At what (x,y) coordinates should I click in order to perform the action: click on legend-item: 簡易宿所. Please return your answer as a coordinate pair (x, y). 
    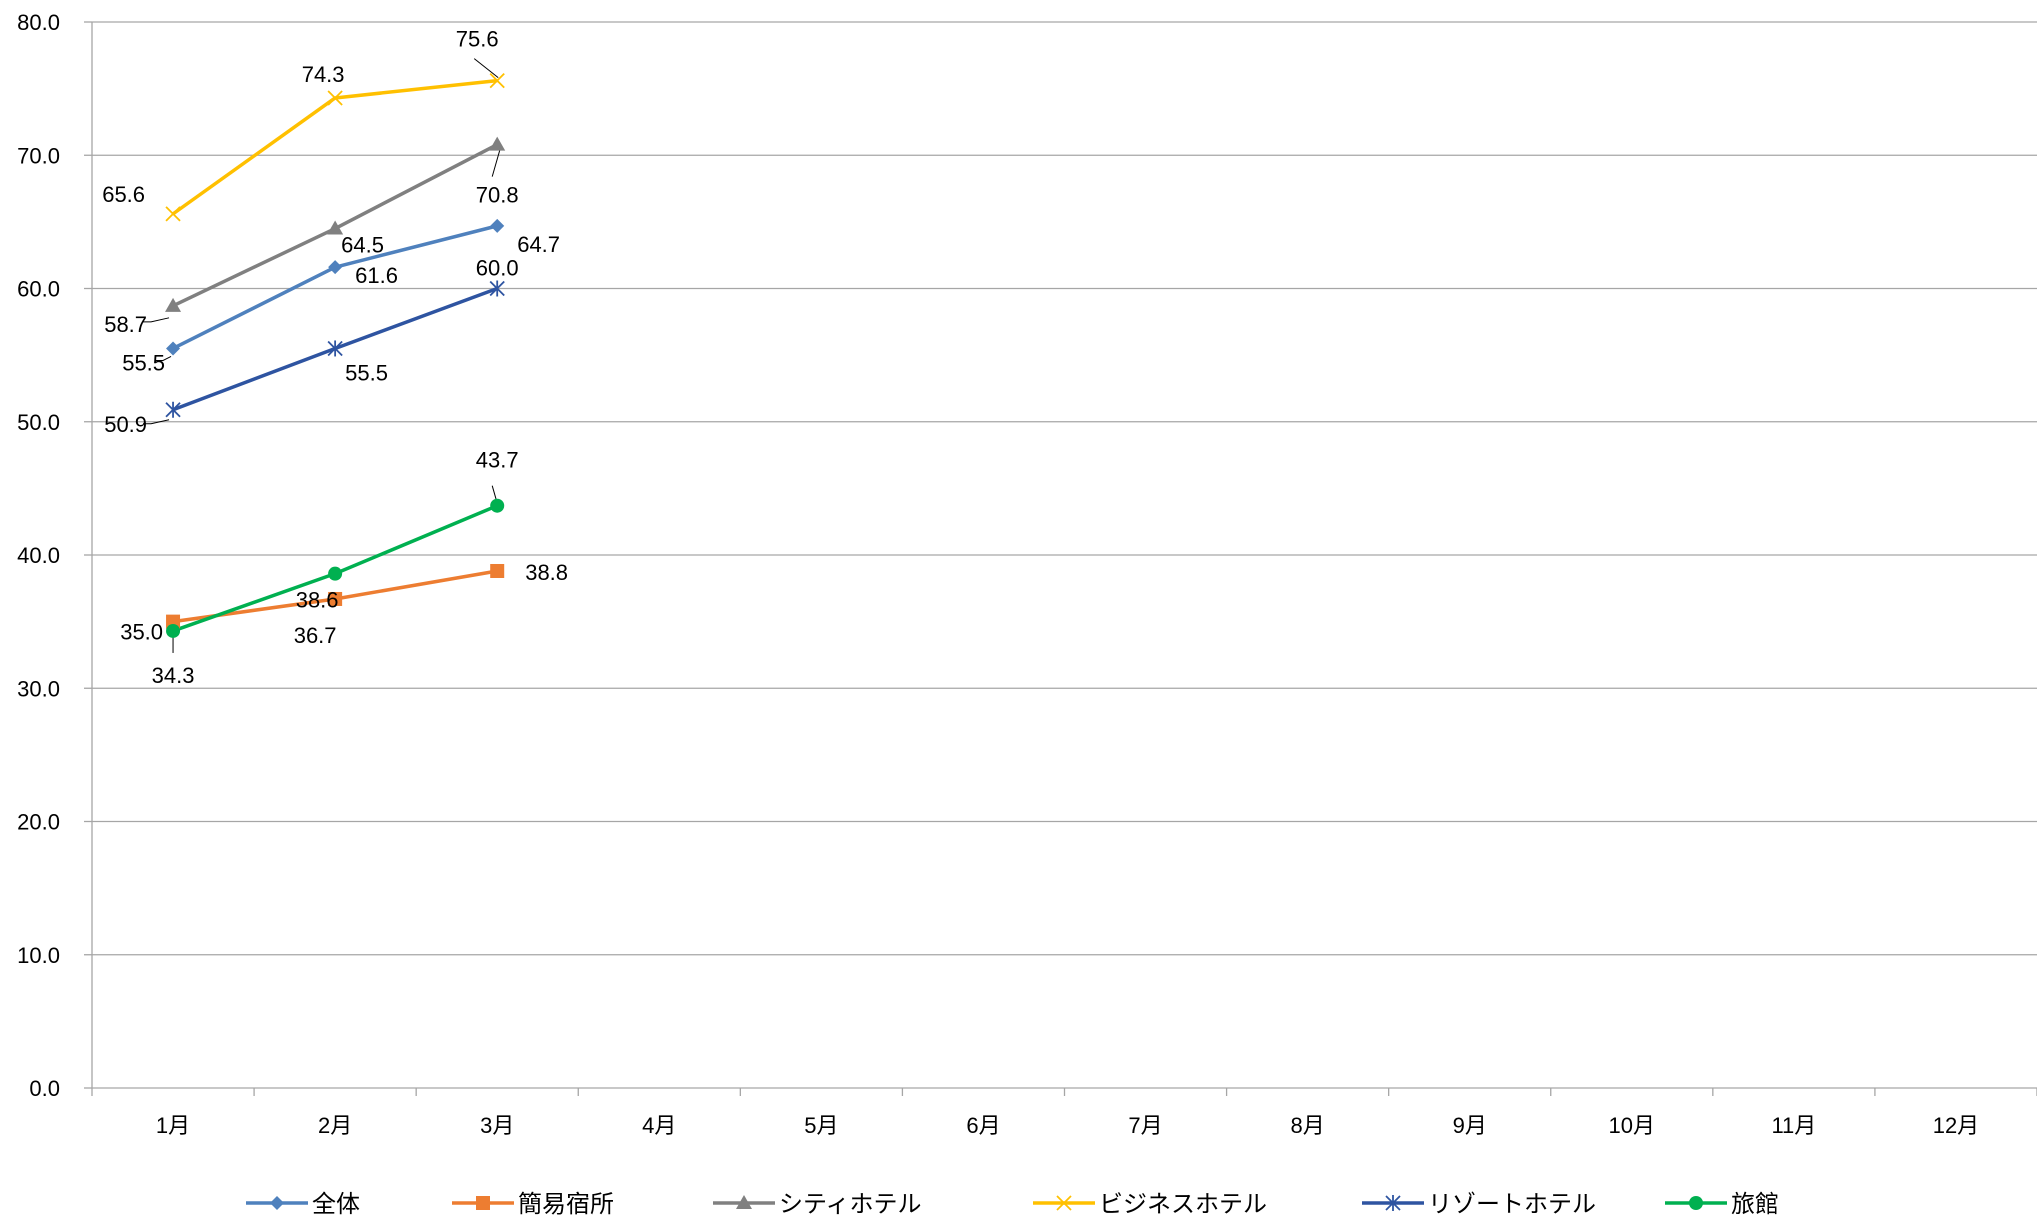
    Looking at the image, I should click on (533, 1203).